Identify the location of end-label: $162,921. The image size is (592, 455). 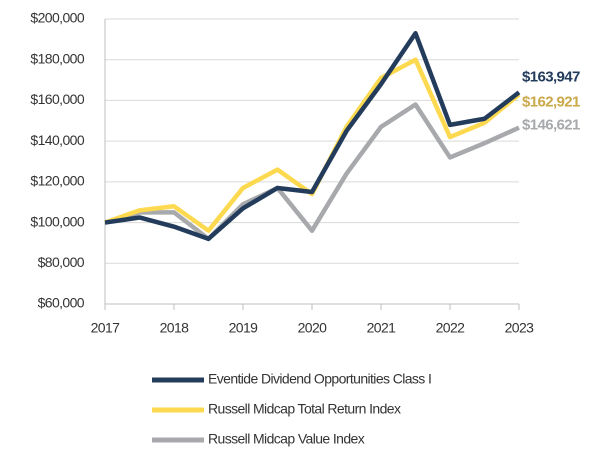
(551, 101).